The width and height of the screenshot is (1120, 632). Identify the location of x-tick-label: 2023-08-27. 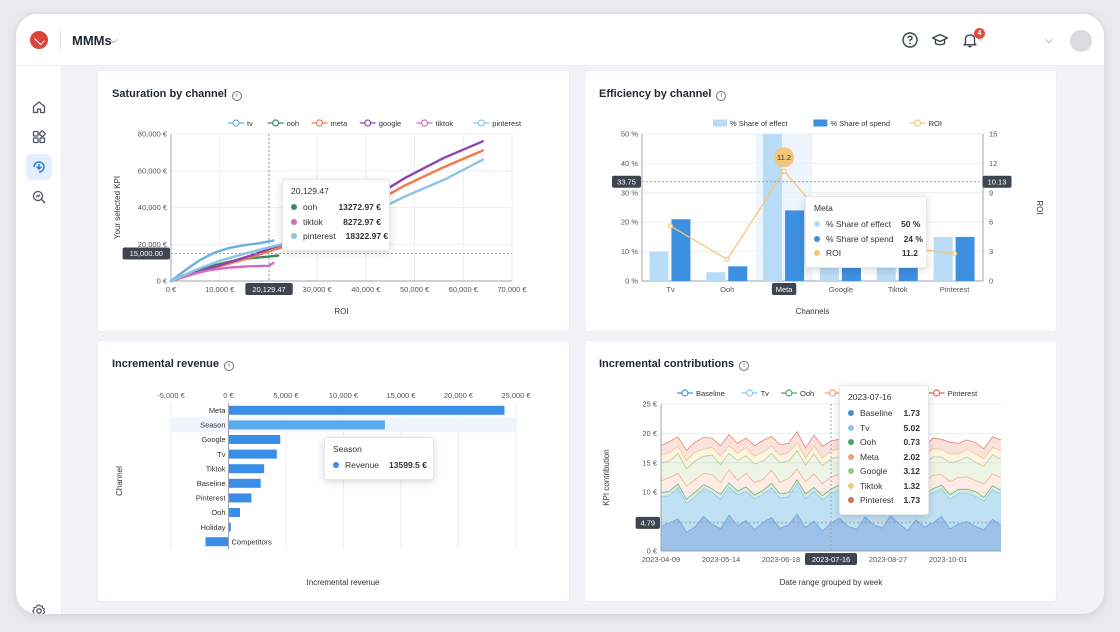
(888, 559).